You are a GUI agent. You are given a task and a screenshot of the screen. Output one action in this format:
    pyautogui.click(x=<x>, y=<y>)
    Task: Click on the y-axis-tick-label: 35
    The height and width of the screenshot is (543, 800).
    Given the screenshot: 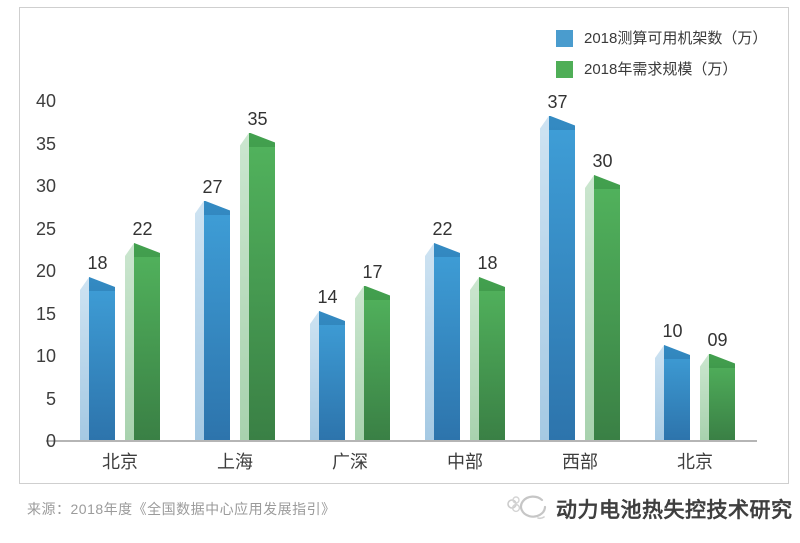 What is the action you would take?
    pyautogui.click(x=45, y=143)
    